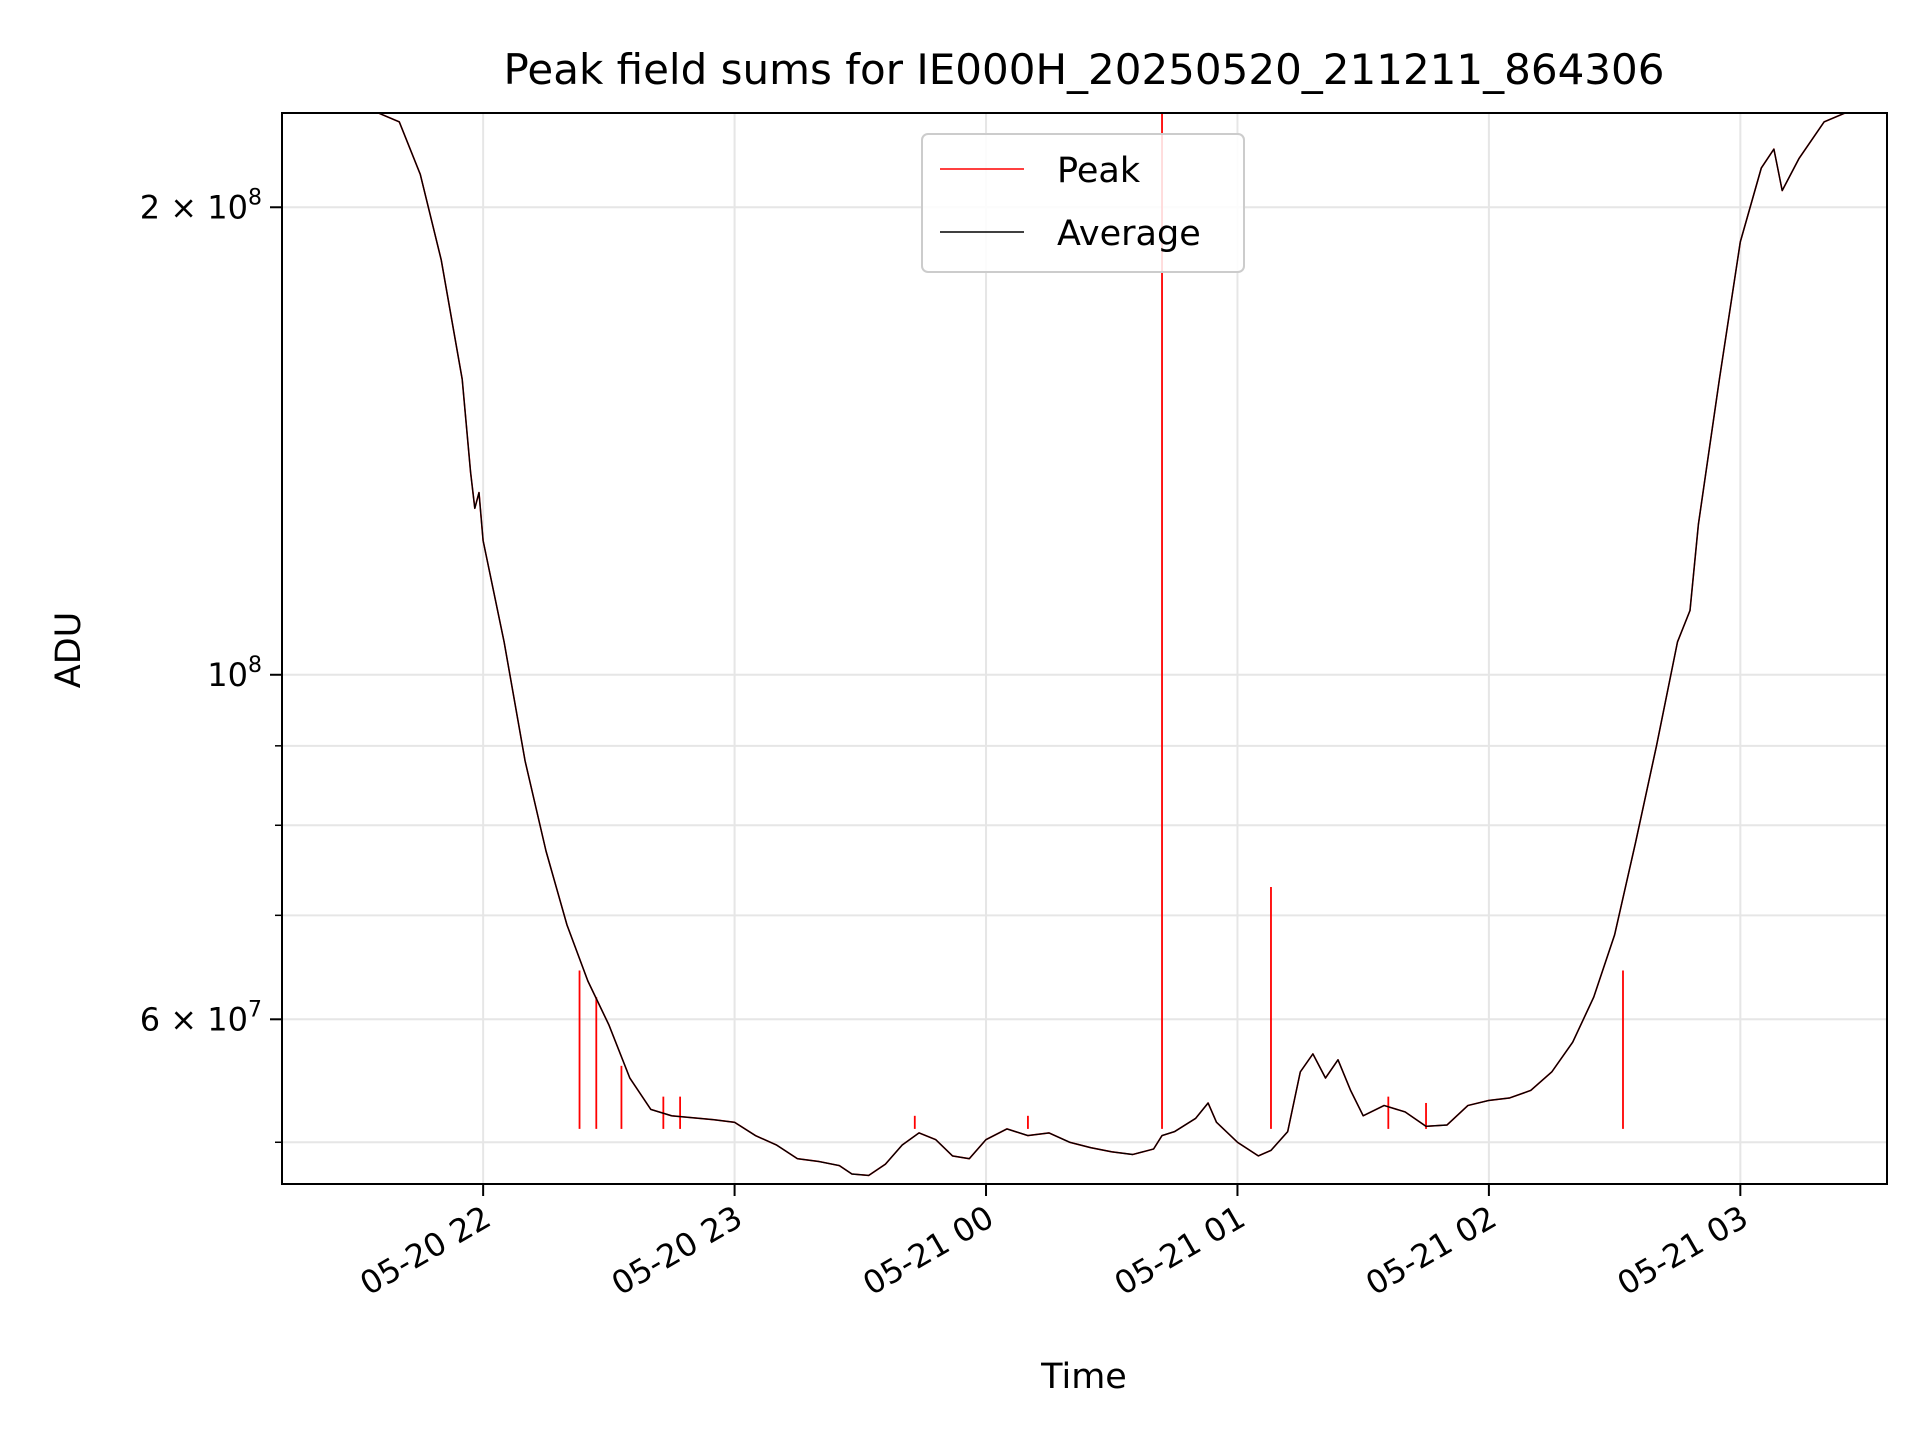  Describe the element at coordinates (1083, 1377) in the screenshot. I see `x-axis-label: Time` at that location.